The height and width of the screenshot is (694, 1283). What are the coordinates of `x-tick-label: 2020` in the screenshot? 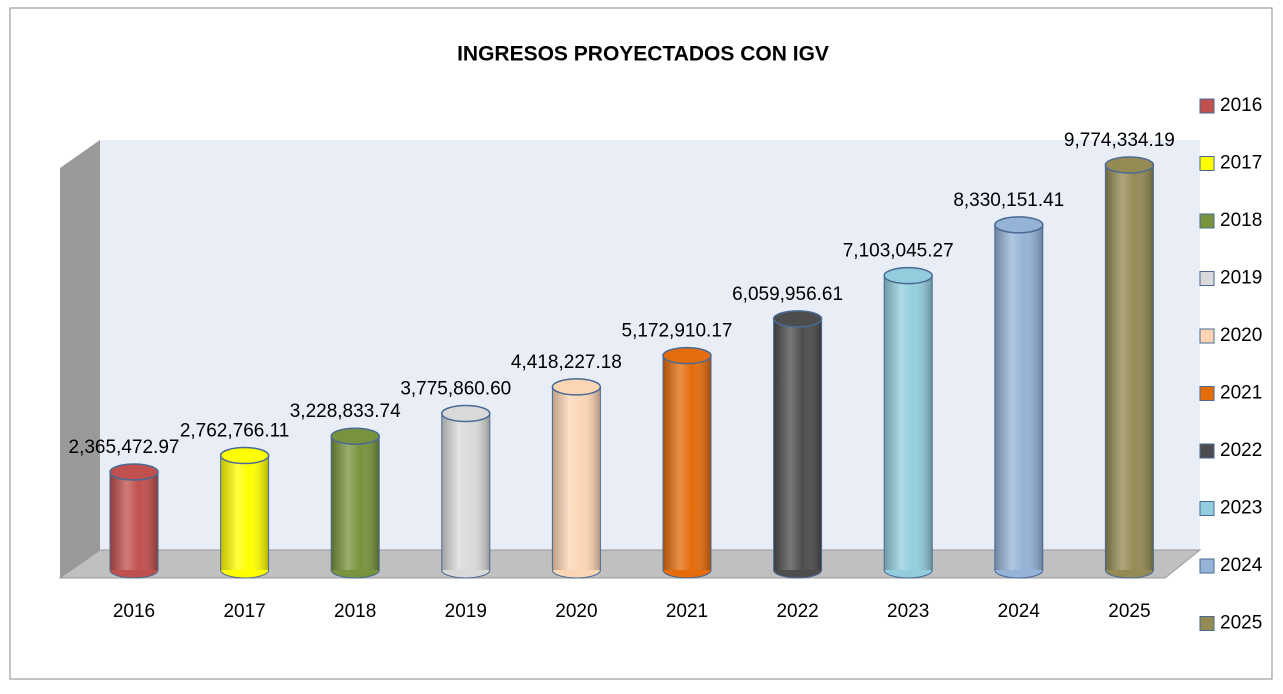 It's located at (576, 611).